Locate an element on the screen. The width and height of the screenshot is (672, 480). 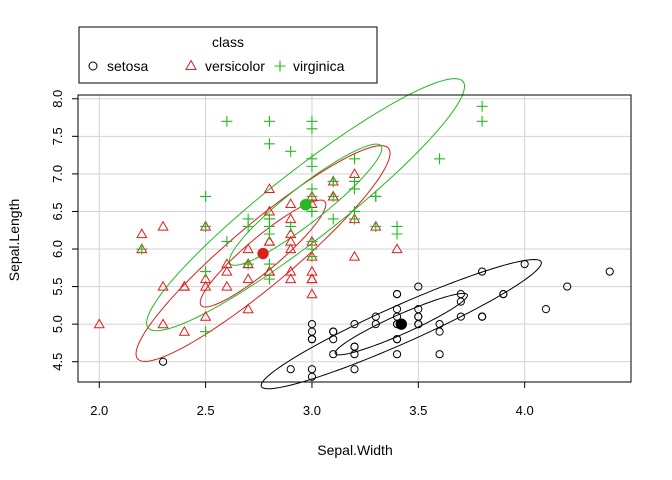
versicolor-ellipse is located at coordinates (263, 253).